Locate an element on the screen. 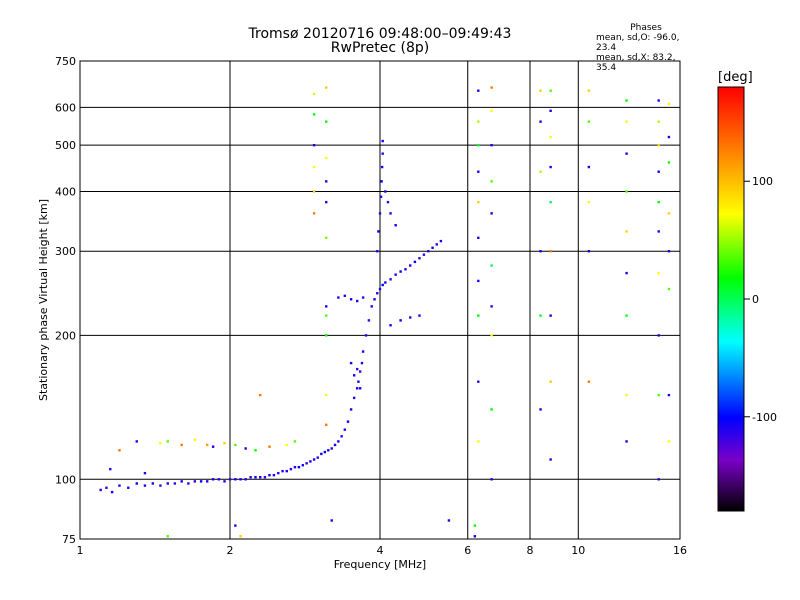 The height and width of the screenshot is (600, 800). y-tick-label: 75 is located at coordinates (69, 539).